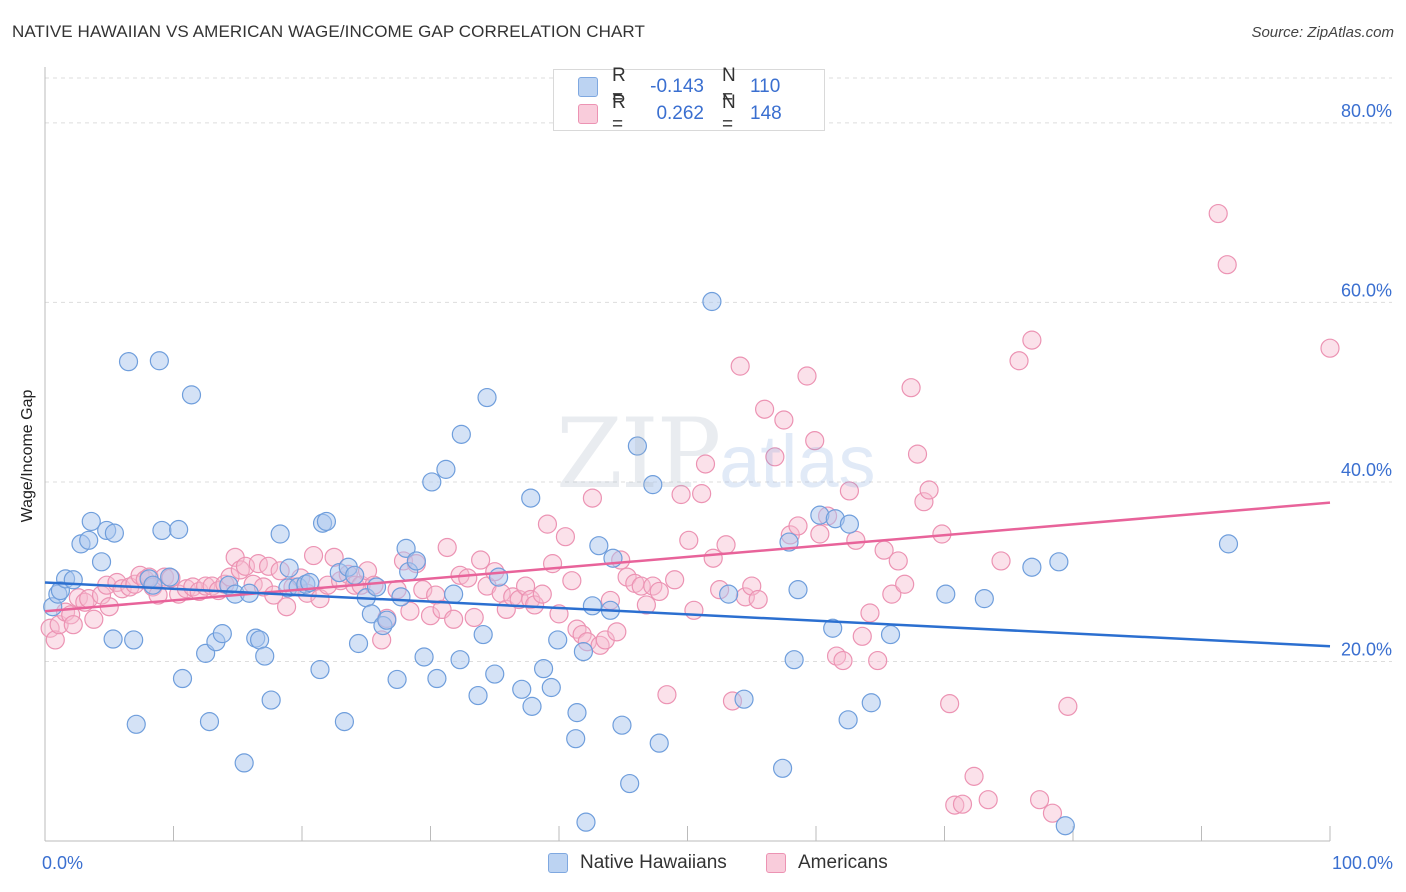 Image resolution: width=1406 pixels, height=892 pixels. What do you see at coordinates (765, 86) in the screenshot?
I see `n-value: 110` at bounding box center [765, 86].